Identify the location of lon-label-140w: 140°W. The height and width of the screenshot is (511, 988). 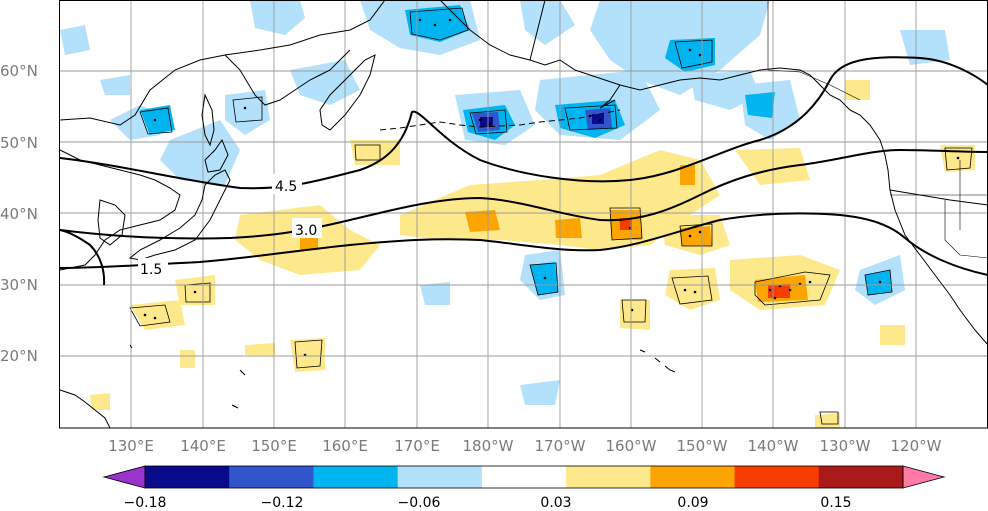
(773, 446).